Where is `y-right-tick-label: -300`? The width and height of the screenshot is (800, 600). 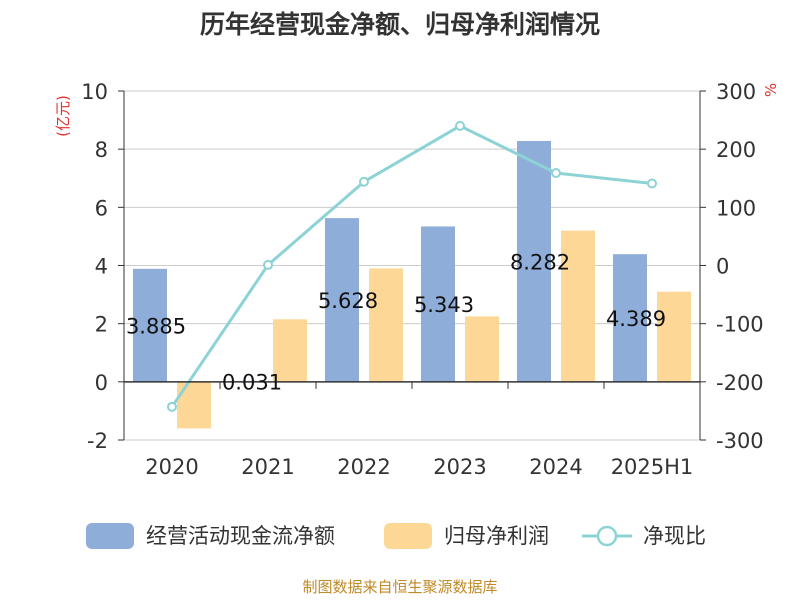 y-right-tick-label: -300 is located at coordinates (740, 441).